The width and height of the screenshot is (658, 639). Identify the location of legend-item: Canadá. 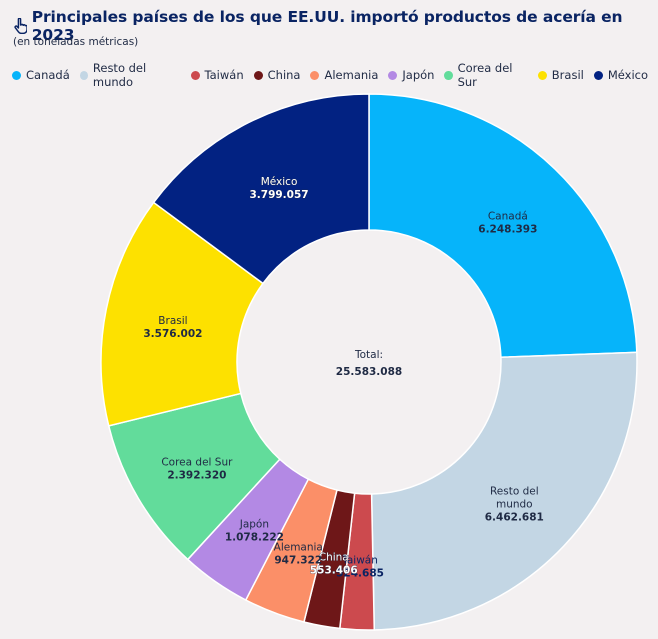
(41, 75).